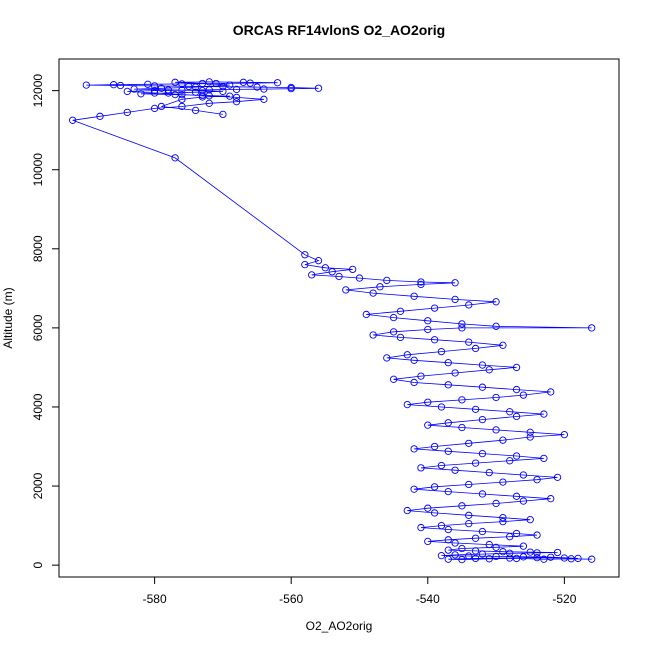 Image resolution: width=650 pixels, height=650 pixels. What do you see at coordinates (38, 406) in the screenshot?
I see `y-tick-label: 4000` at bounding box center [38, 406].